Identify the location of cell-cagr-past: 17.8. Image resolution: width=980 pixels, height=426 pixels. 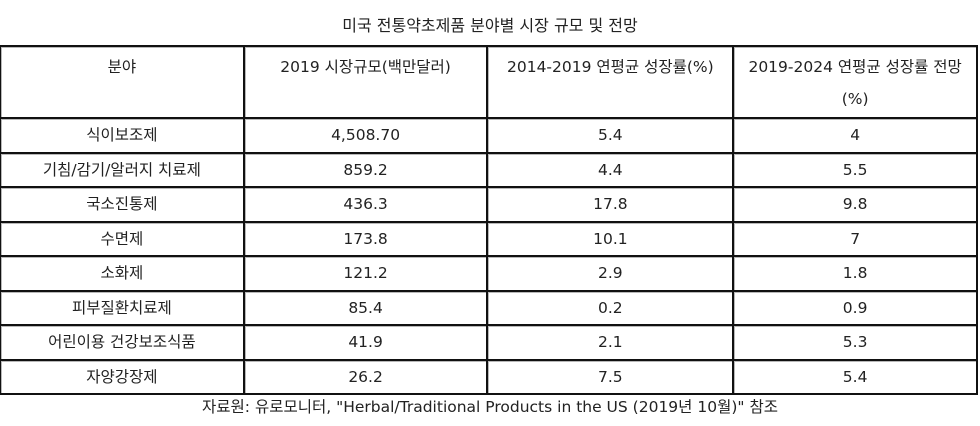
(611, 205).